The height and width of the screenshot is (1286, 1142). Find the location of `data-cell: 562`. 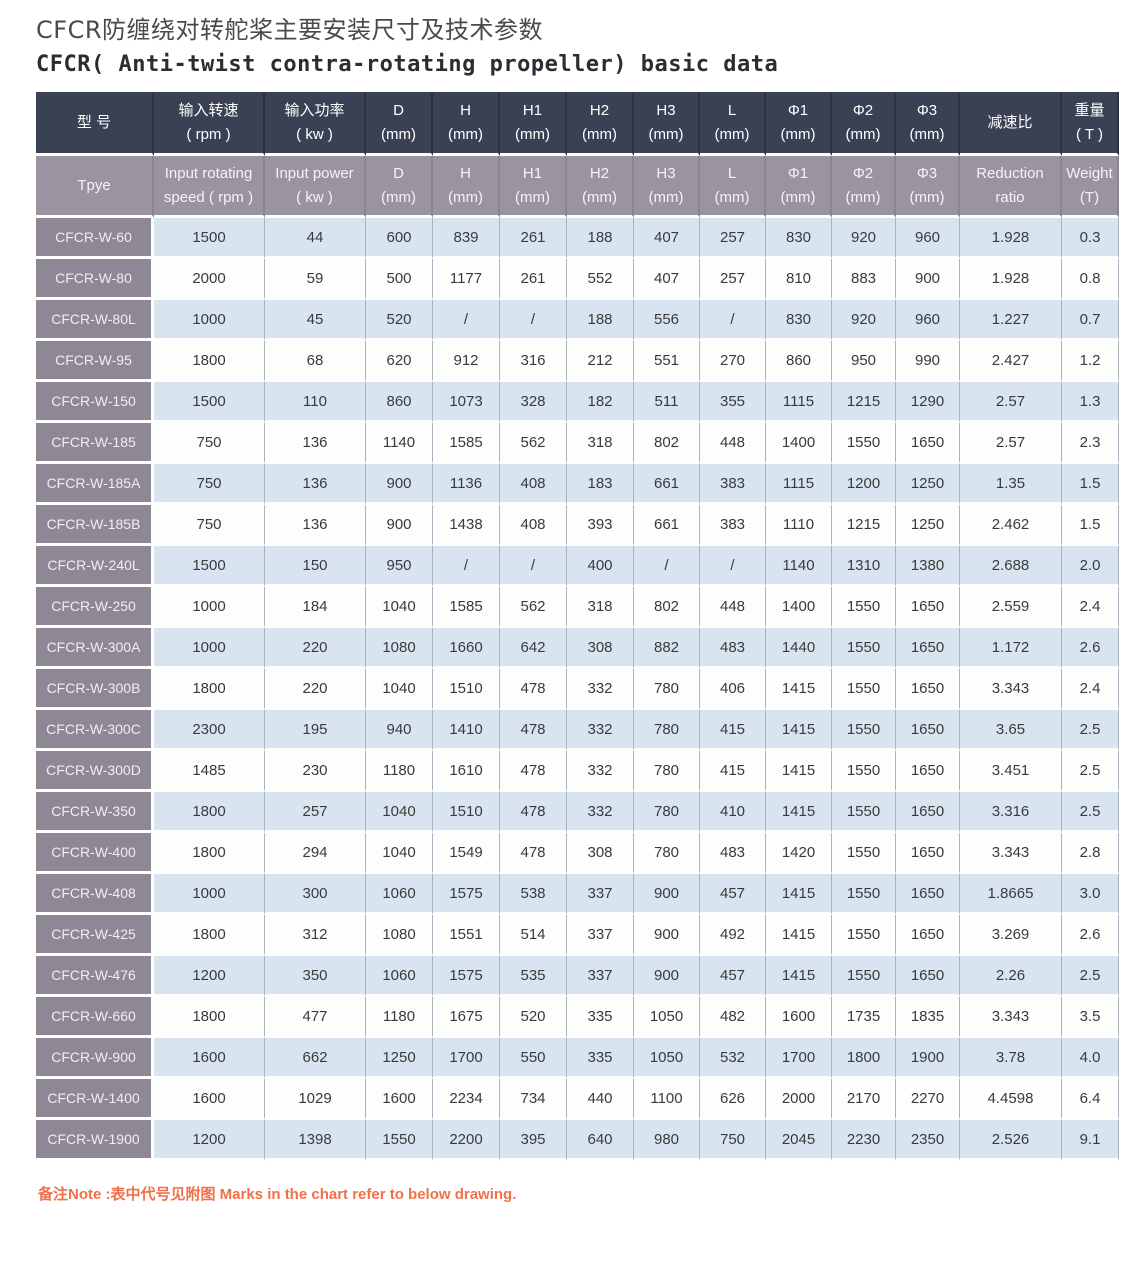

data-cell: 562 is located at coordinates (533, 443).